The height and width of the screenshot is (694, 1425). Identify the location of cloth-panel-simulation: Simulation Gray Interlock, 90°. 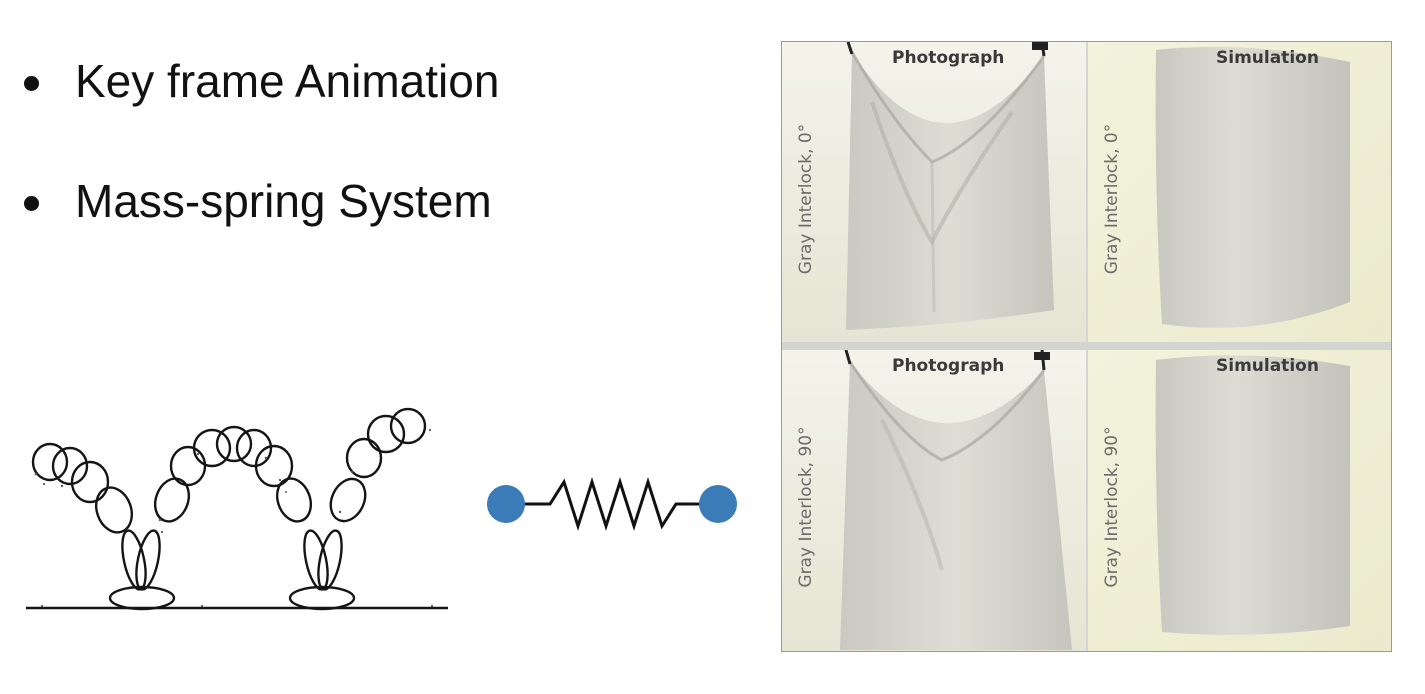
(1239, 500).